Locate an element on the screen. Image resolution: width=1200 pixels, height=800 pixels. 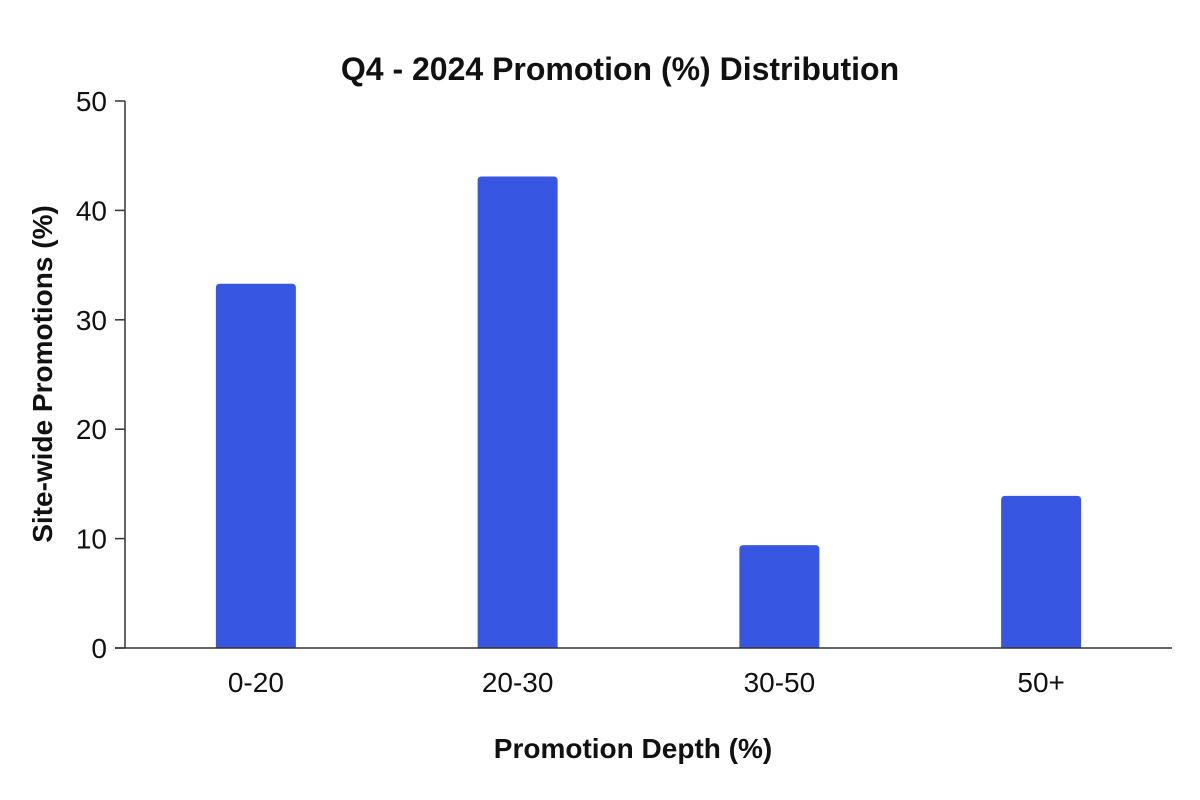
bar-50+ is located at coordinates (1041, 571).